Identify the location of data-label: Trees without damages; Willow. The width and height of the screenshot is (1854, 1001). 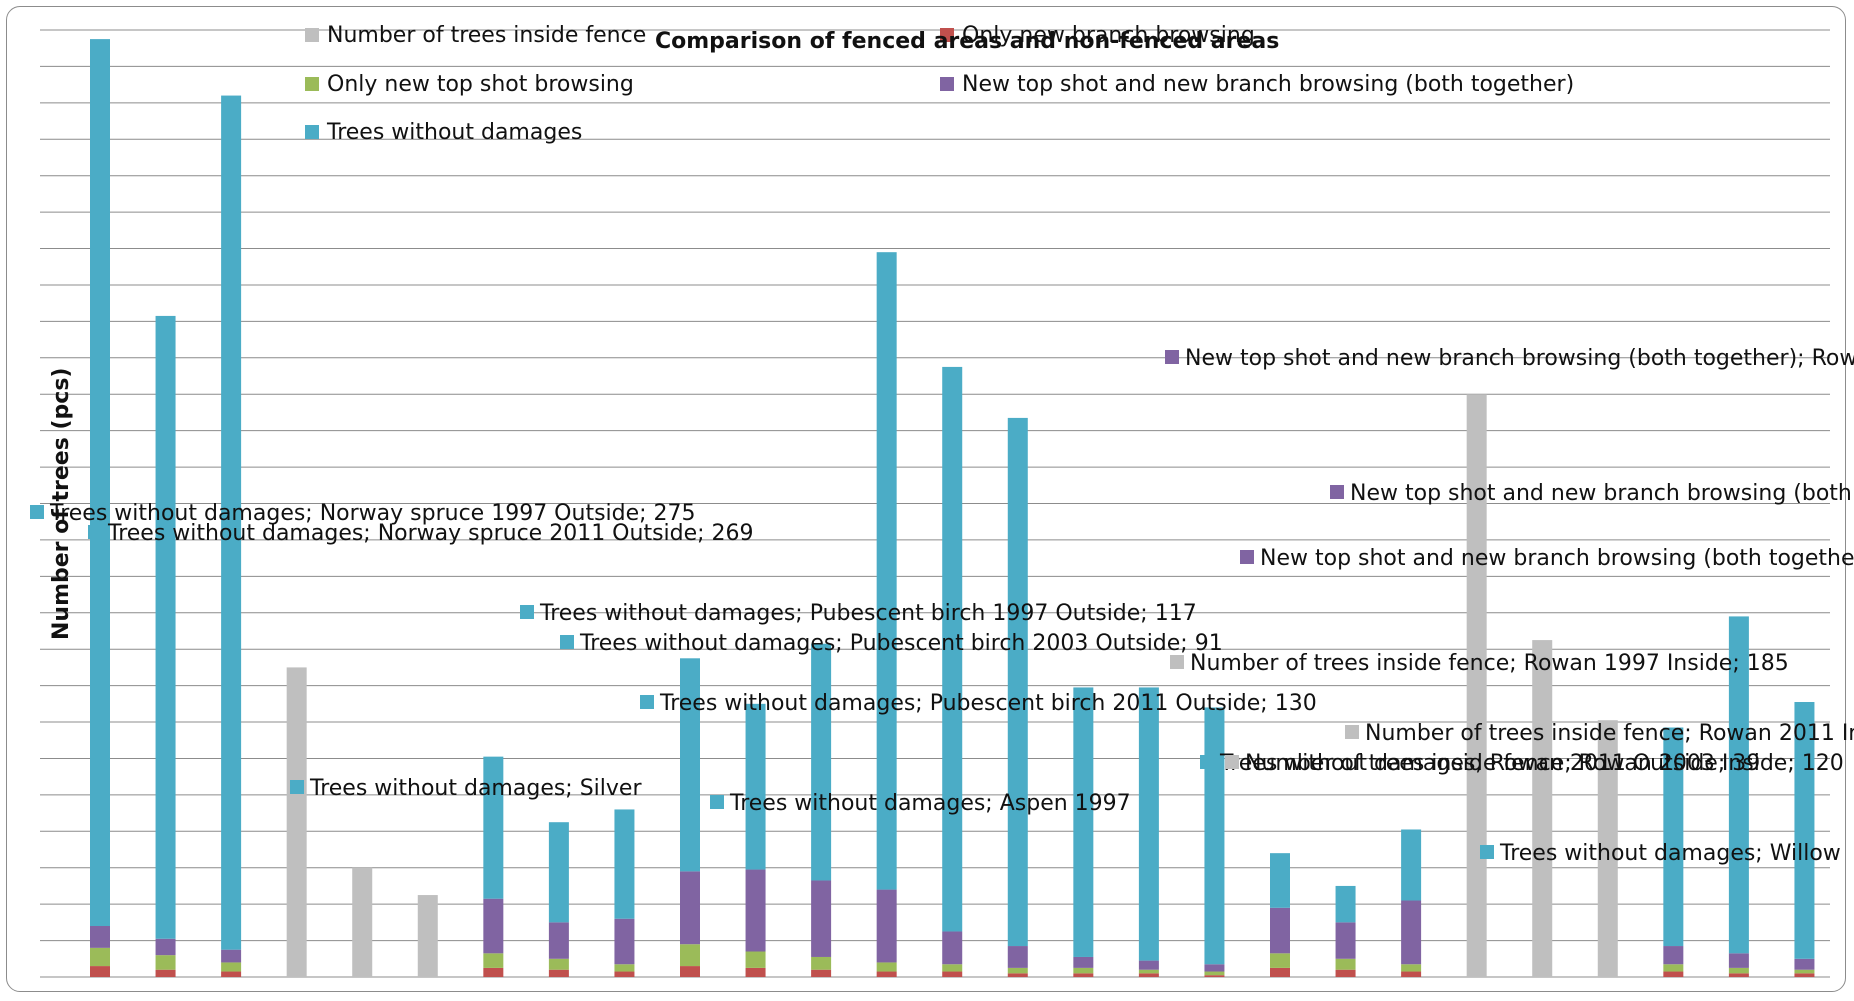
(1670, 853).